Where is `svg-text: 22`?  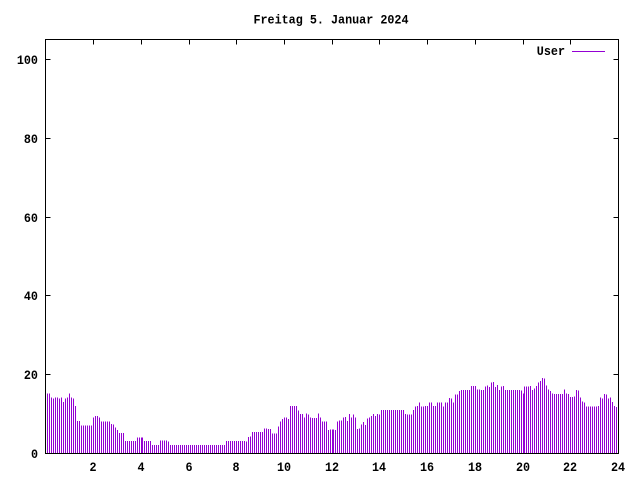 svg-text: 22 is located at coordinates (570, 468).